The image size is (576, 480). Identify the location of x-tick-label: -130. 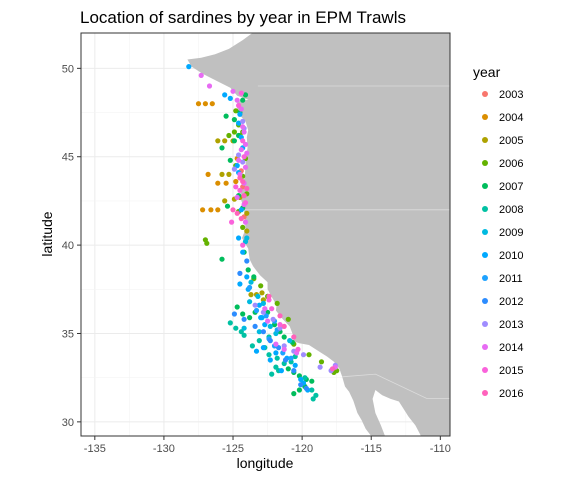
(164, 449).